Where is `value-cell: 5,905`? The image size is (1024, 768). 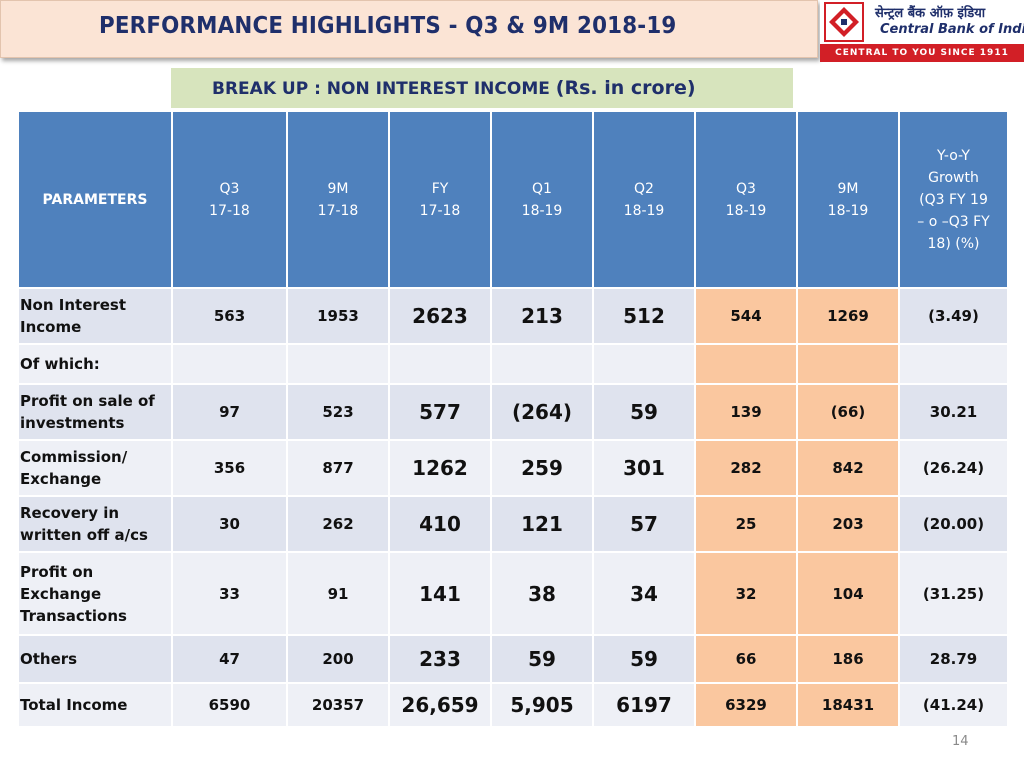
value-cell: 5,905 is located at coordinates (542, 705).